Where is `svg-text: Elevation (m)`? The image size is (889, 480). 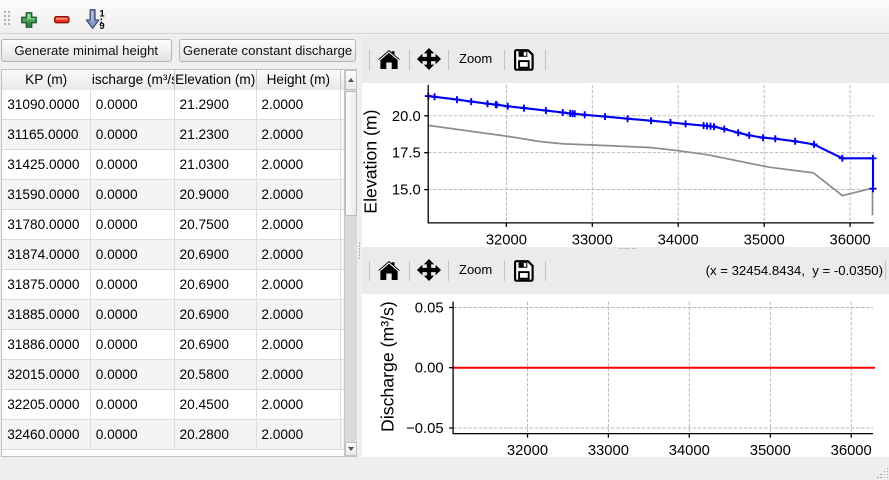 svg-text: Elevation (m) is located at coordinates (371, 161).